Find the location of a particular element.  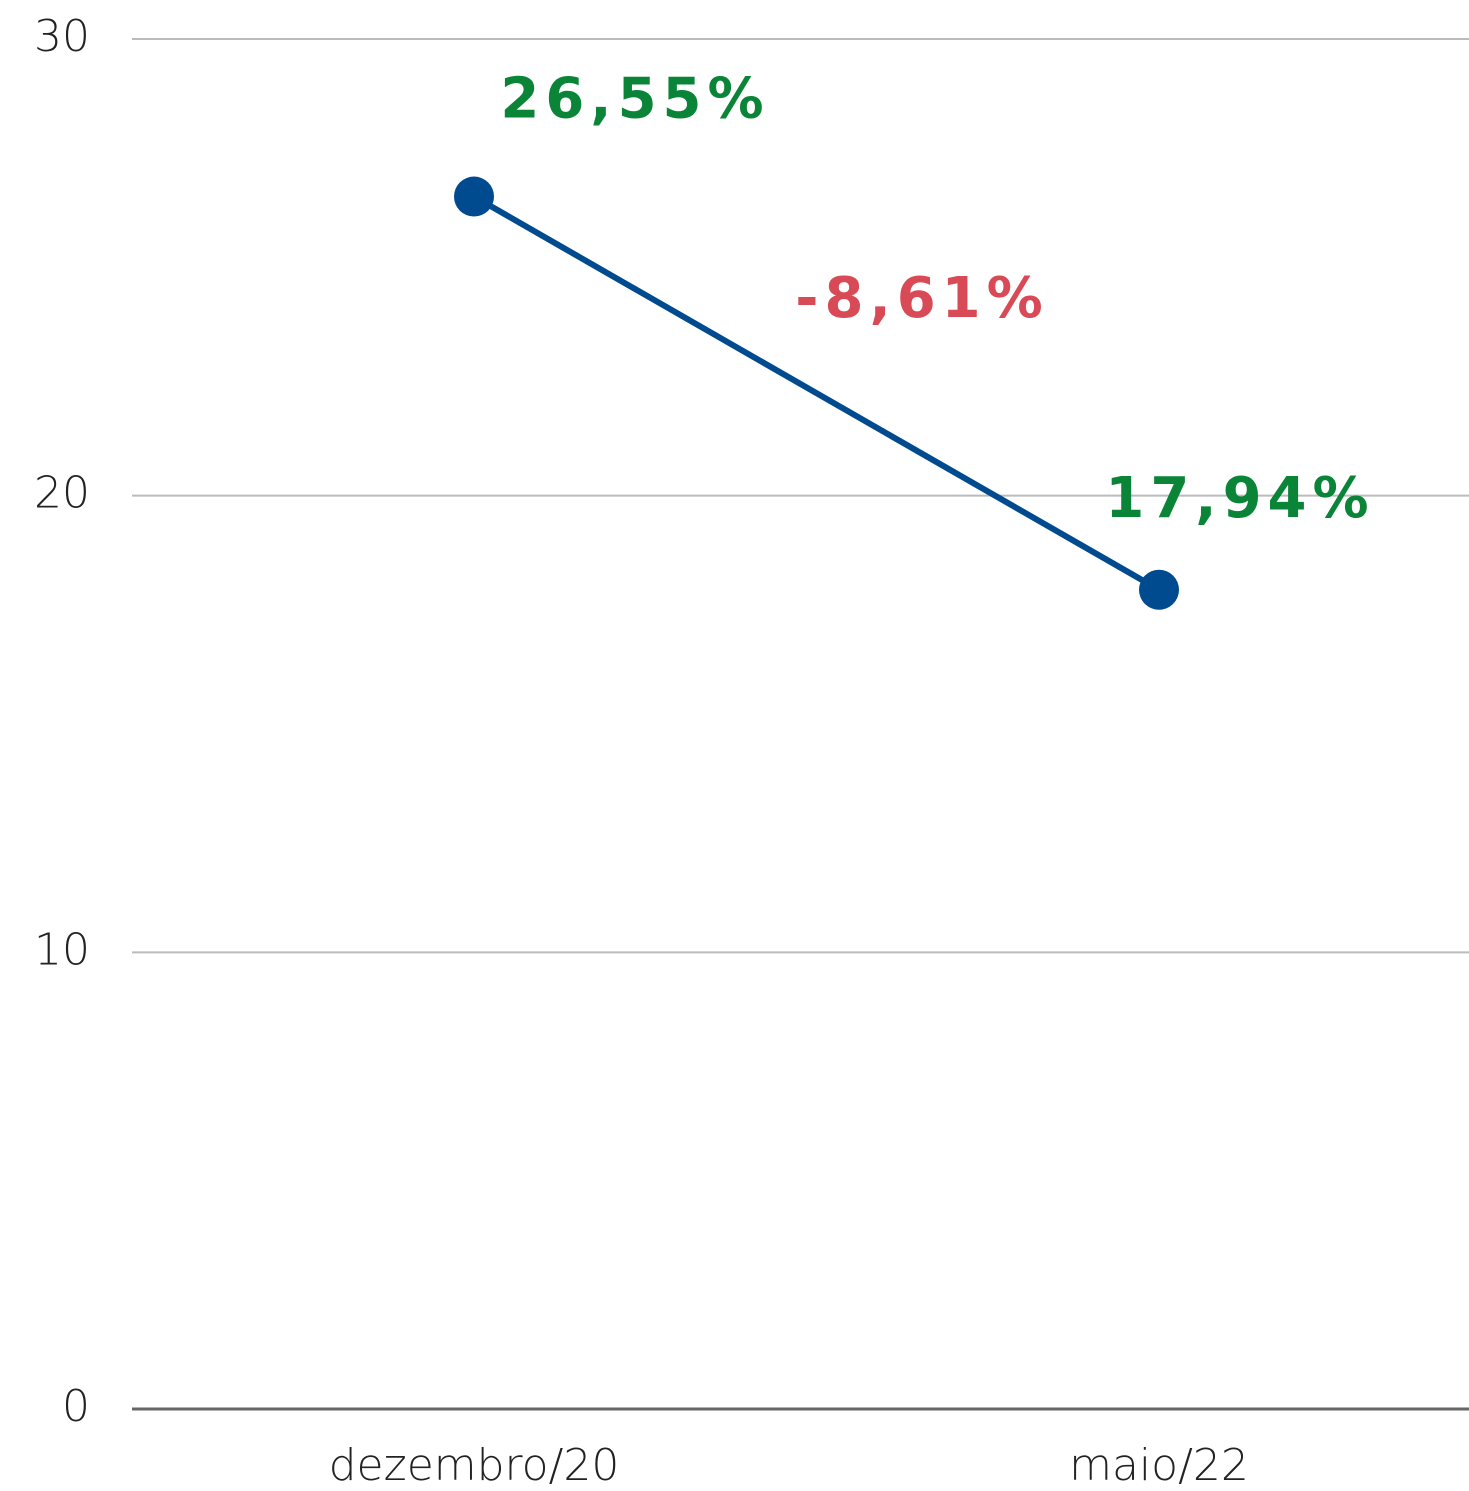

x-tick-label: maio/22 is located at coordinates (1159, 1465).